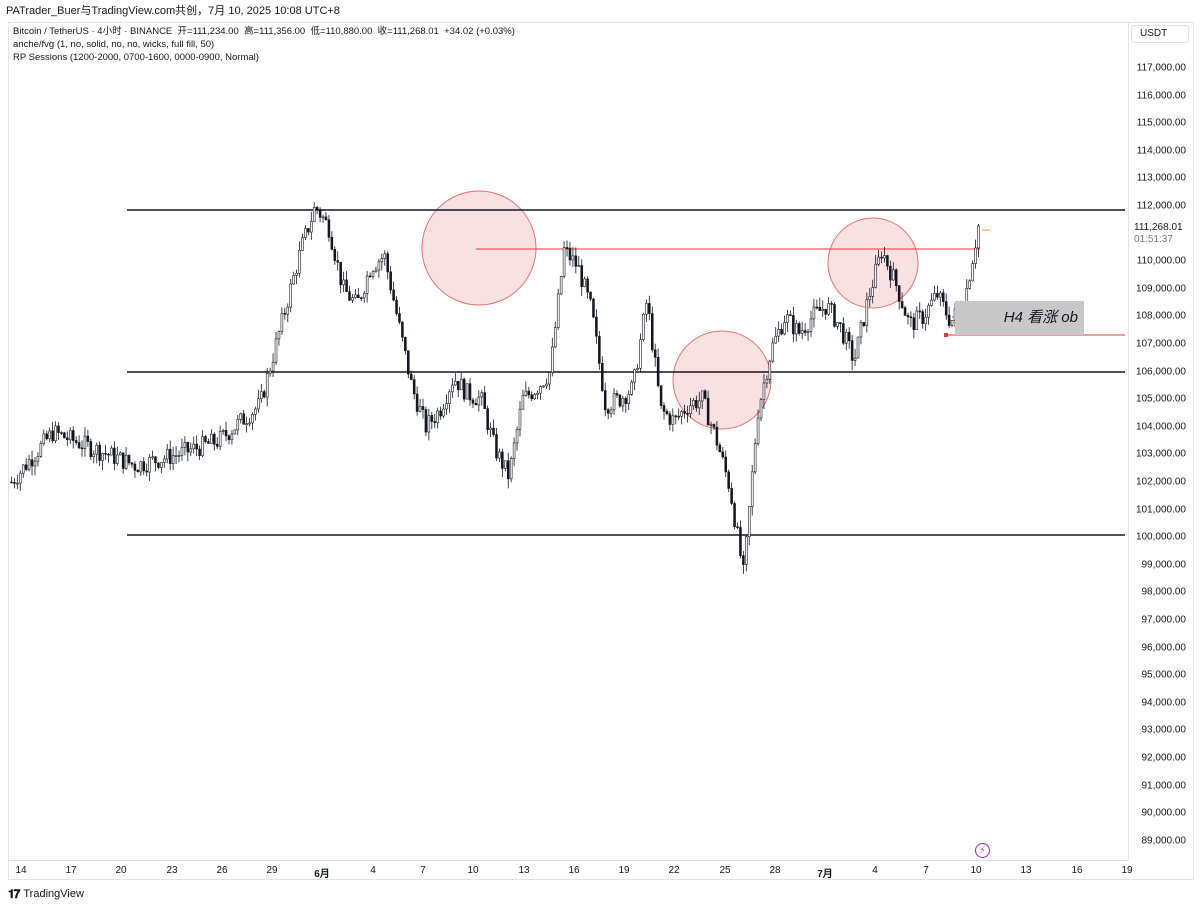 The height and width of the screenshot is (907, 1200). What do you see at coordinates (1164, 592) in the screenshot?
I see `price-tick-label: 98,000.00` at bounding box center [1164, 592].